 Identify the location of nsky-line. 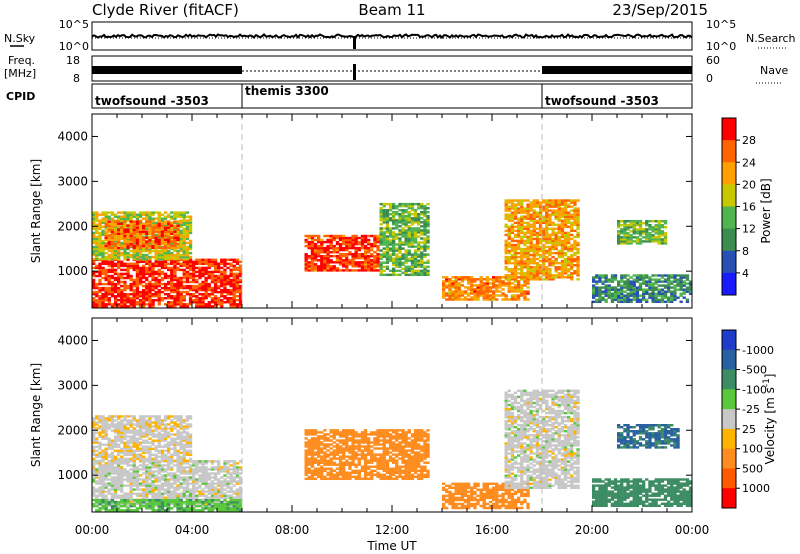
(392, 36).